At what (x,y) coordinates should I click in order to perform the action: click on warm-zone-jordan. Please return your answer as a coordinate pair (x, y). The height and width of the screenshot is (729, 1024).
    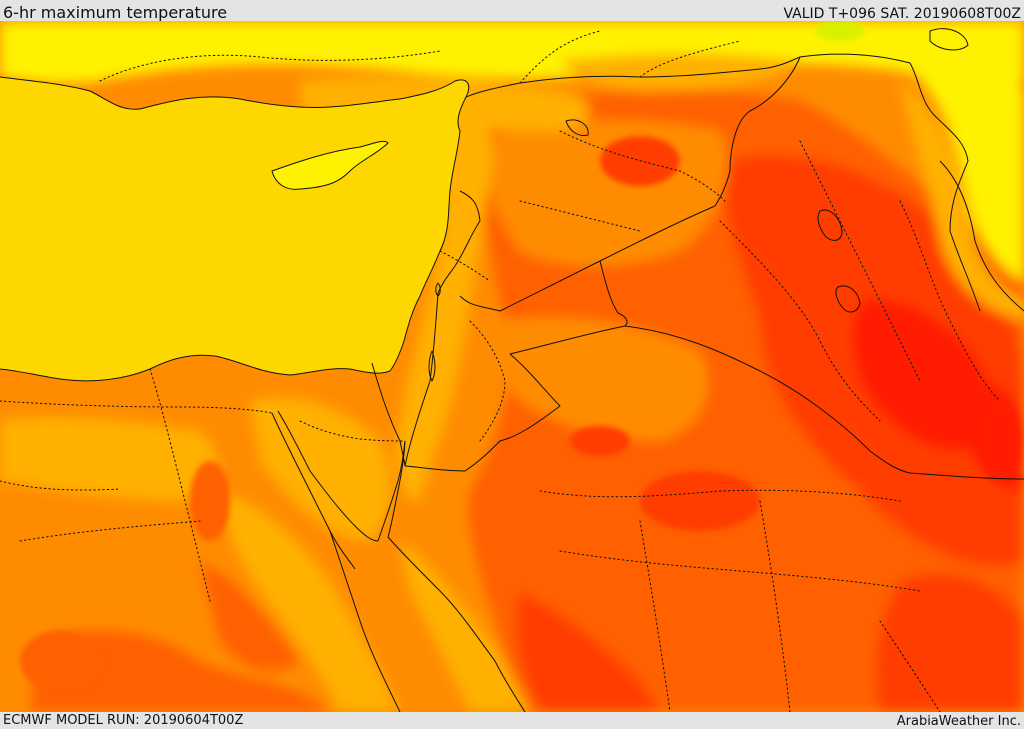
    Looking at the image, I should click on (604, 379).